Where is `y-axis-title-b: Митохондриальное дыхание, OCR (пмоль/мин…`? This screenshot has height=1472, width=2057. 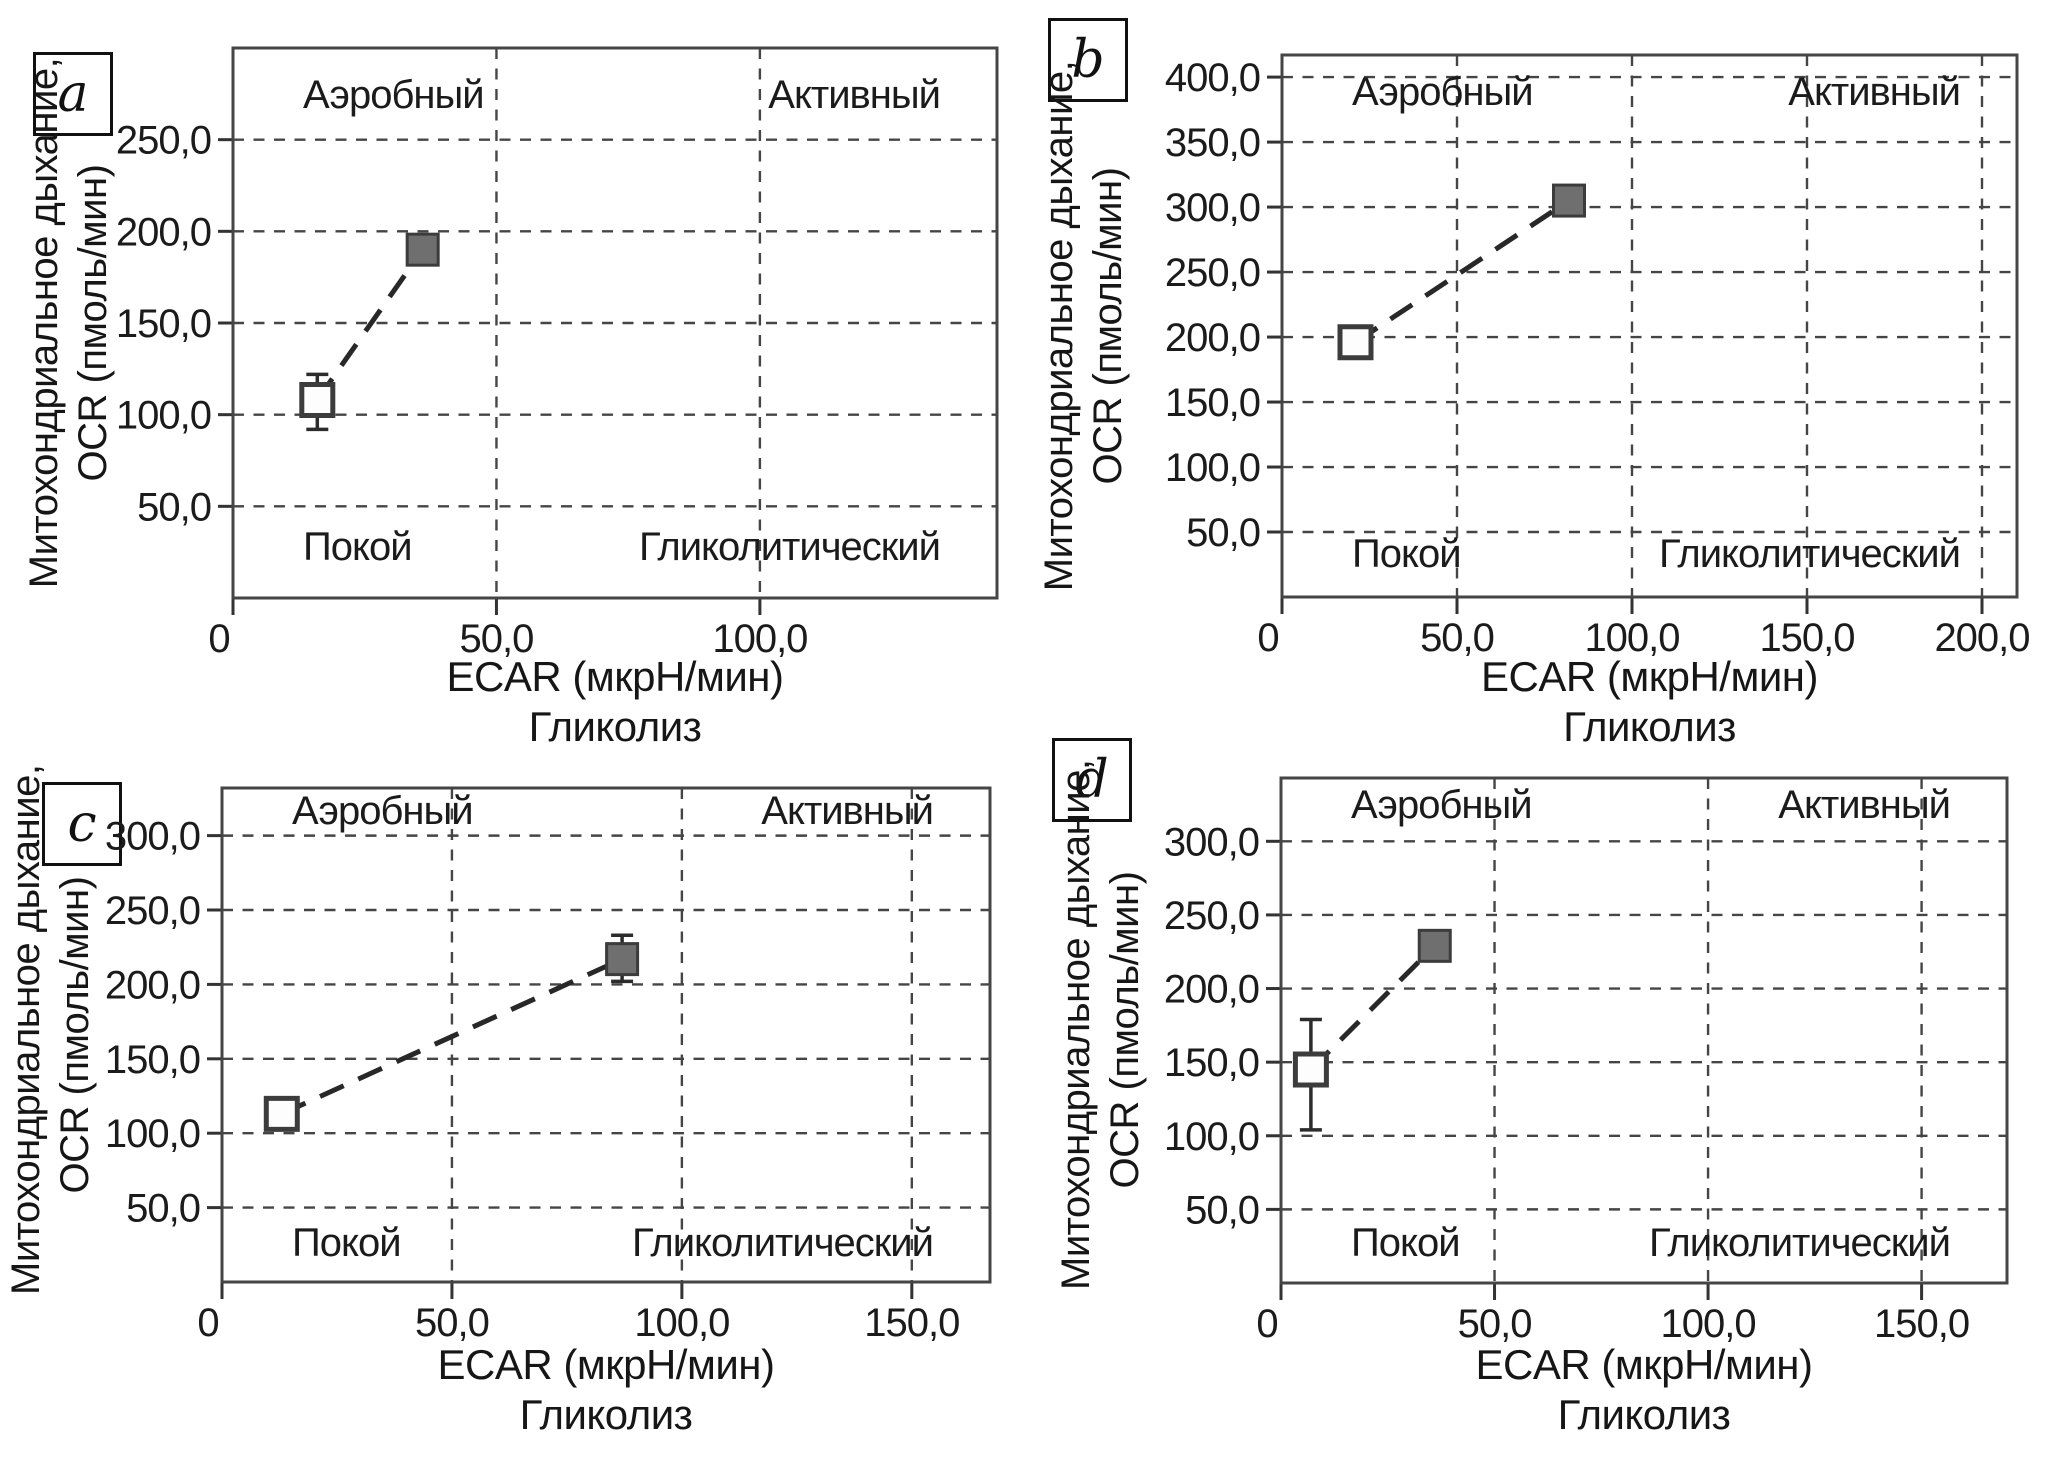 y-axis-title-b: Митохондриальное дыхание, OCR (пмоль/мин… is located at coordinates (1090, 326).